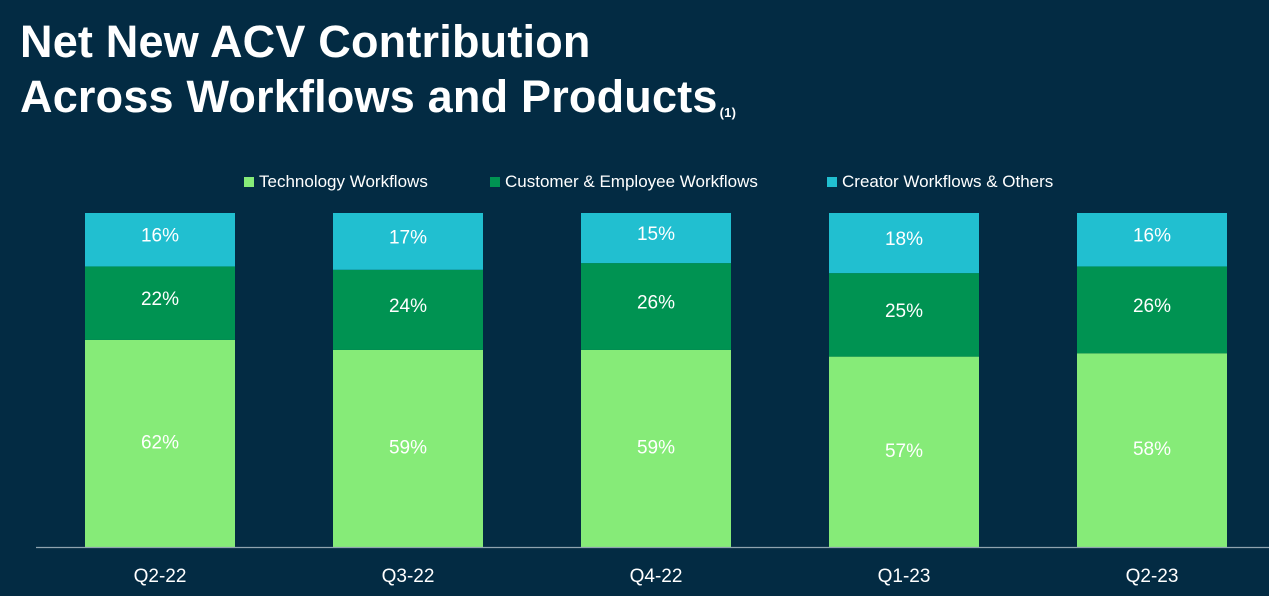 Image resolution: width=1269 pixels, height=596 pixels. I want to click on data-label-customer-employee: 24%, so click(408, 306).